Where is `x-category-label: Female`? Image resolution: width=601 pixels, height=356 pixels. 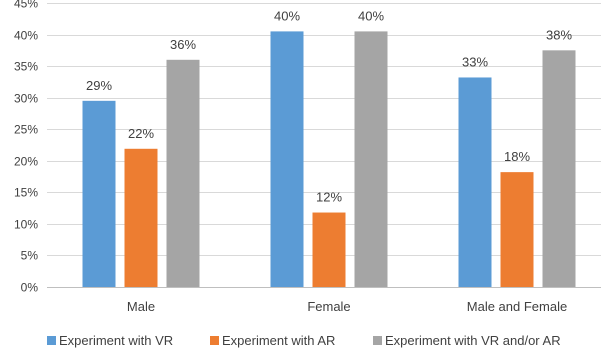 x-category-label: Female is located at coordinates (328, 306).